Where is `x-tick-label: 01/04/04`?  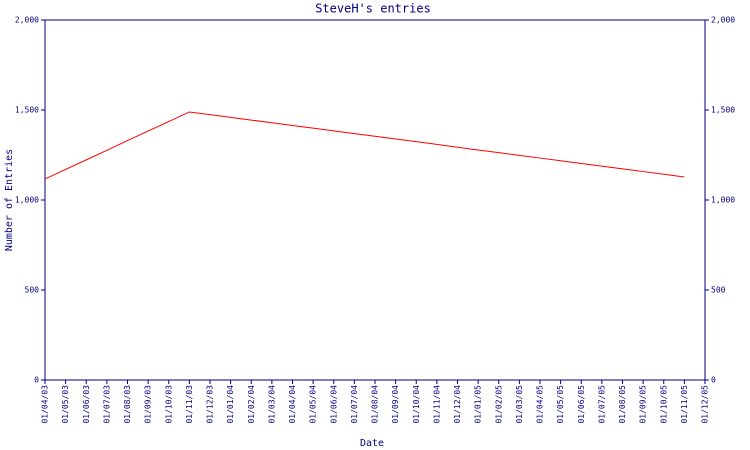 x-tick-label: 01/04/04 is located at coordinates (292, 404).